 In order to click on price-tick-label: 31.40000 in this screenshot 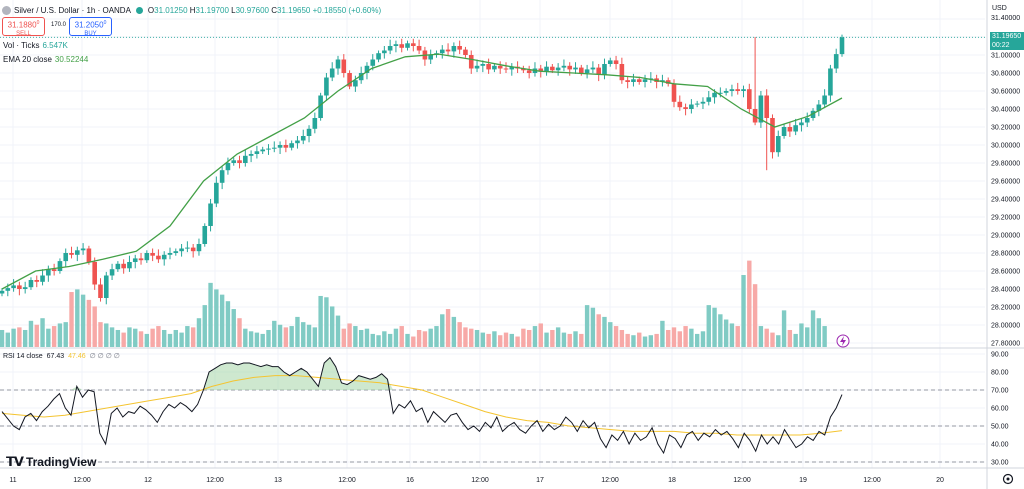, I will do `click(1005, 18)`.